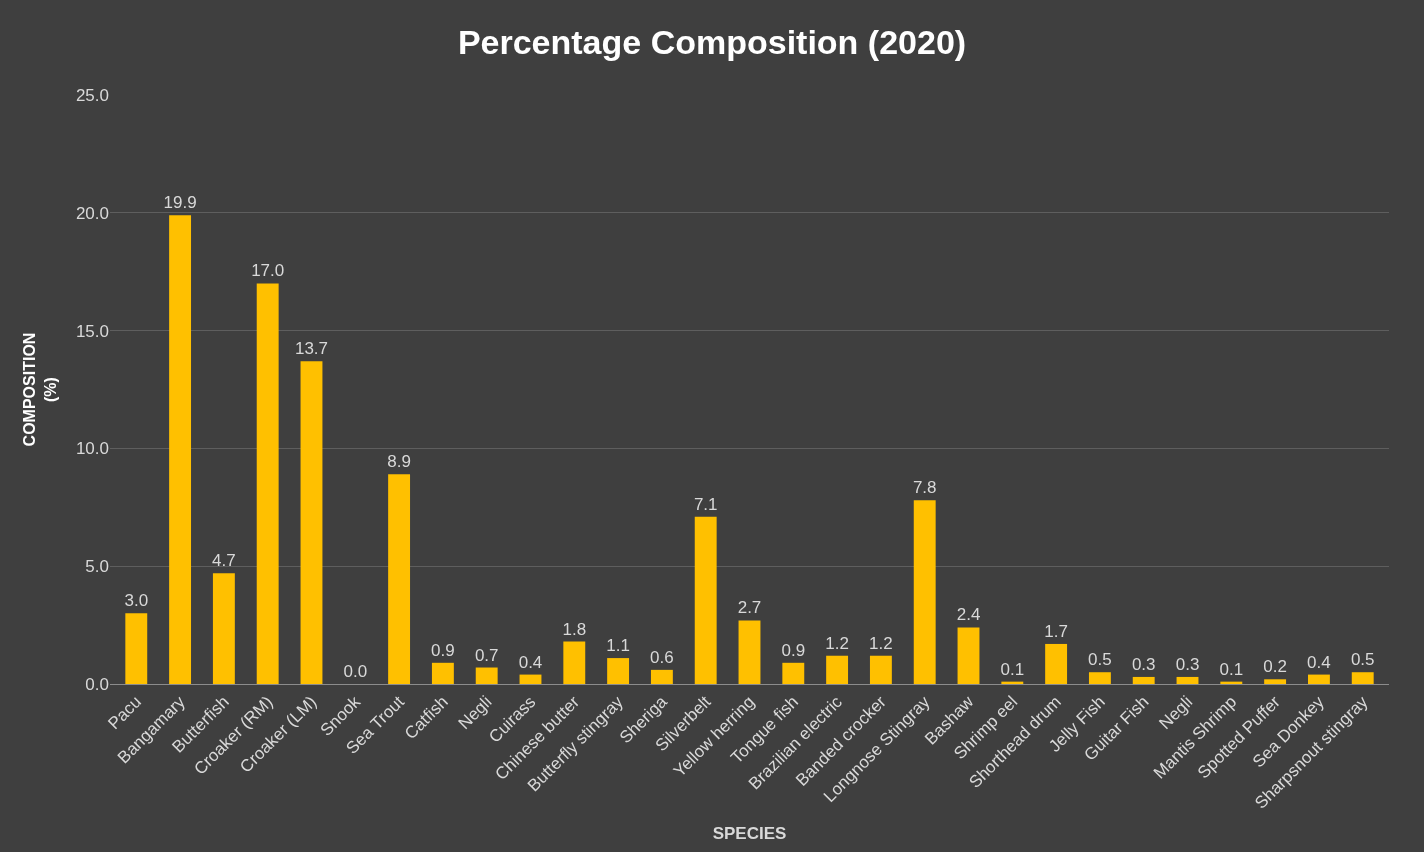 The image size is (1424, 852). What do you see at coordinates (311, 349) in the screenshot?
I see `data-label: 13.7` at bounding box center [311, 349].